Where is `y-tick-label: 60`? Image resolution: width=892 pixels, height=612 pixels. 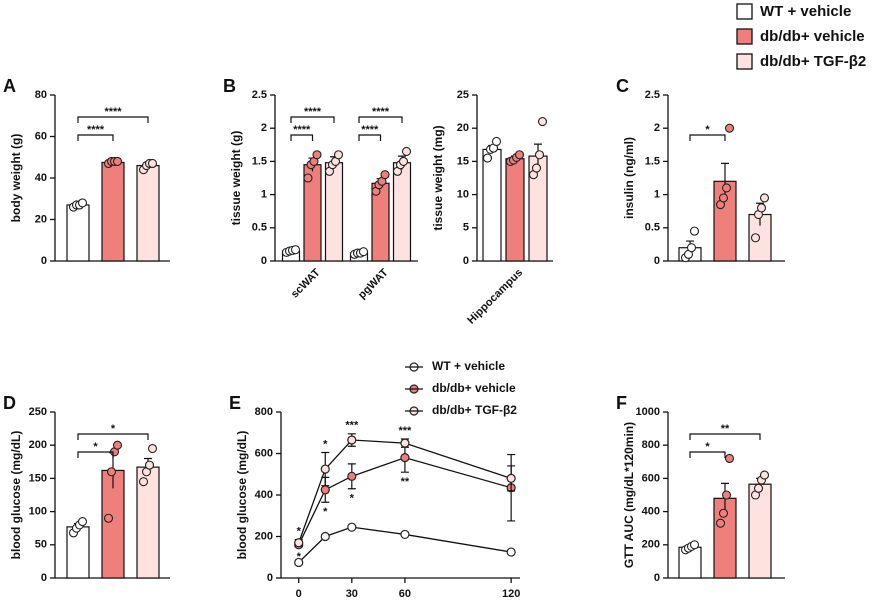
y-tick-label: 60 is located at coordinates (41, 136).